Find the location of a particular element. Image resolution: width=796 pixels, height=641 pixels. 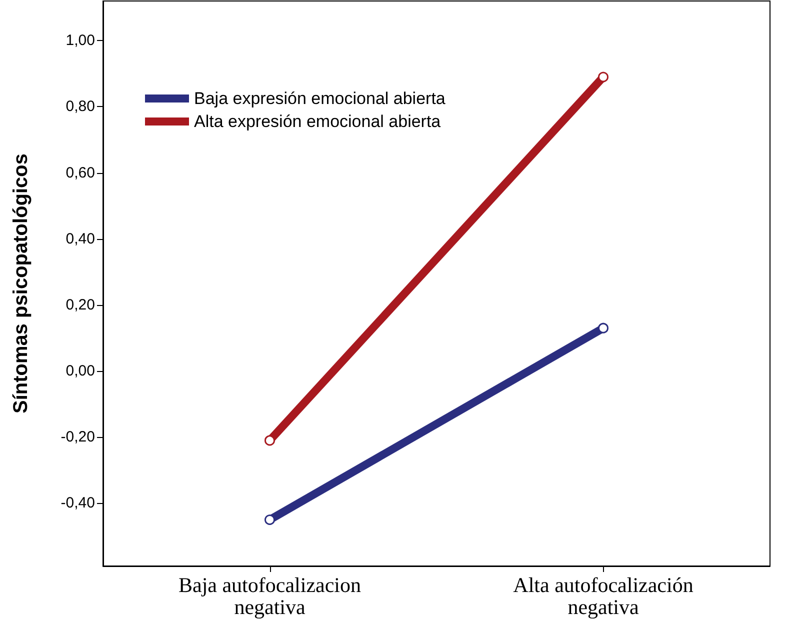

y-tick-label: 0,60 is located at coordinates (80, 173).